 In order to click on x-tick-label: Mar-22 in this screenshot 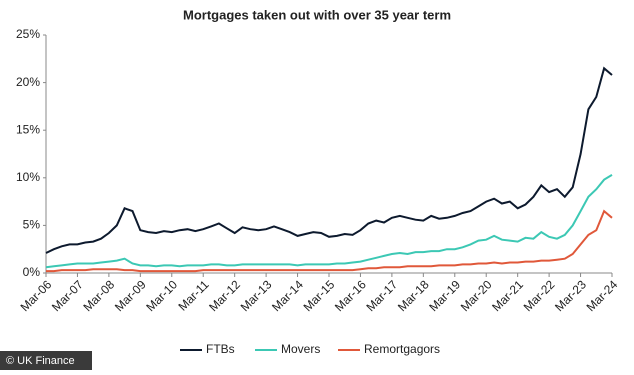, I will do `click(539, 295)`.